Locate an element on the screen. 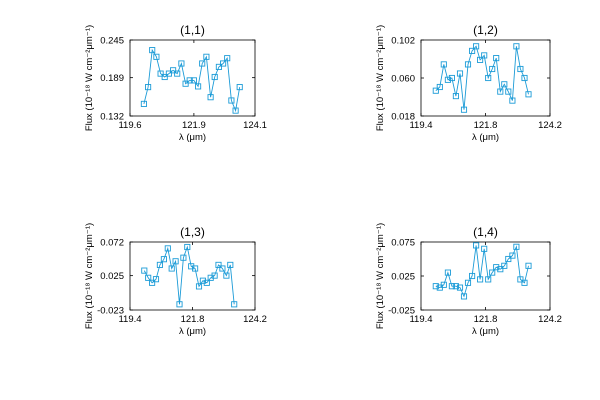  y-tick-label: -0.025 is located at coordinates (401, 311).